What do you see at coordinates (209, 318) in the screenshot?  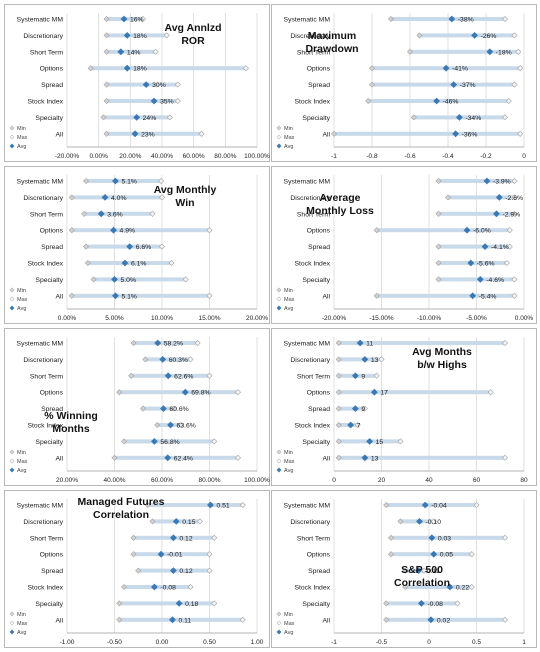 I see `tick-label: 15.00%` at bounding box center [209, 318].